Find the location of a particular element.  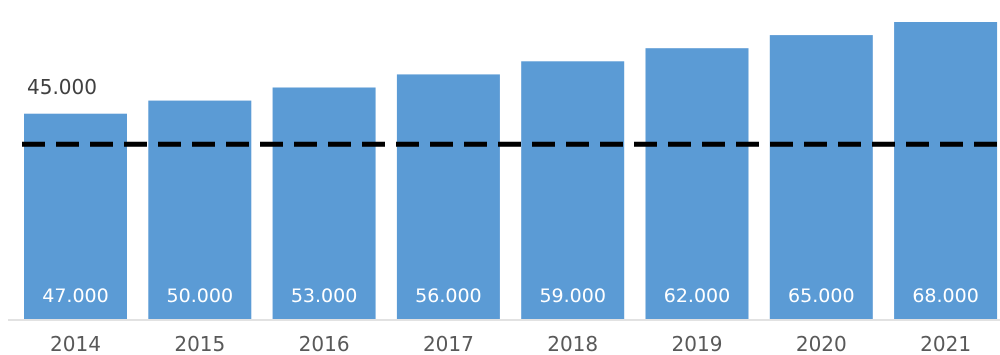

bar-2019 is located at coordinates (697, 183).